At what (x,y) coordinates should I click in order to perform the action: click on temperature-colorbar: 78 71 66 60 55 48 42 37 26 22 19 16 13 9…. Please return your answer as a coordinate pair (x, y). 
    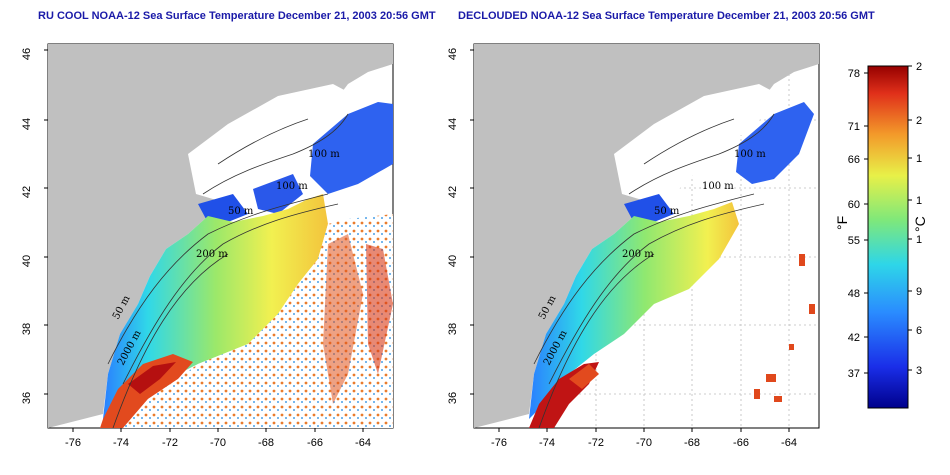
    Looking at the image, I should click on (875, 239).